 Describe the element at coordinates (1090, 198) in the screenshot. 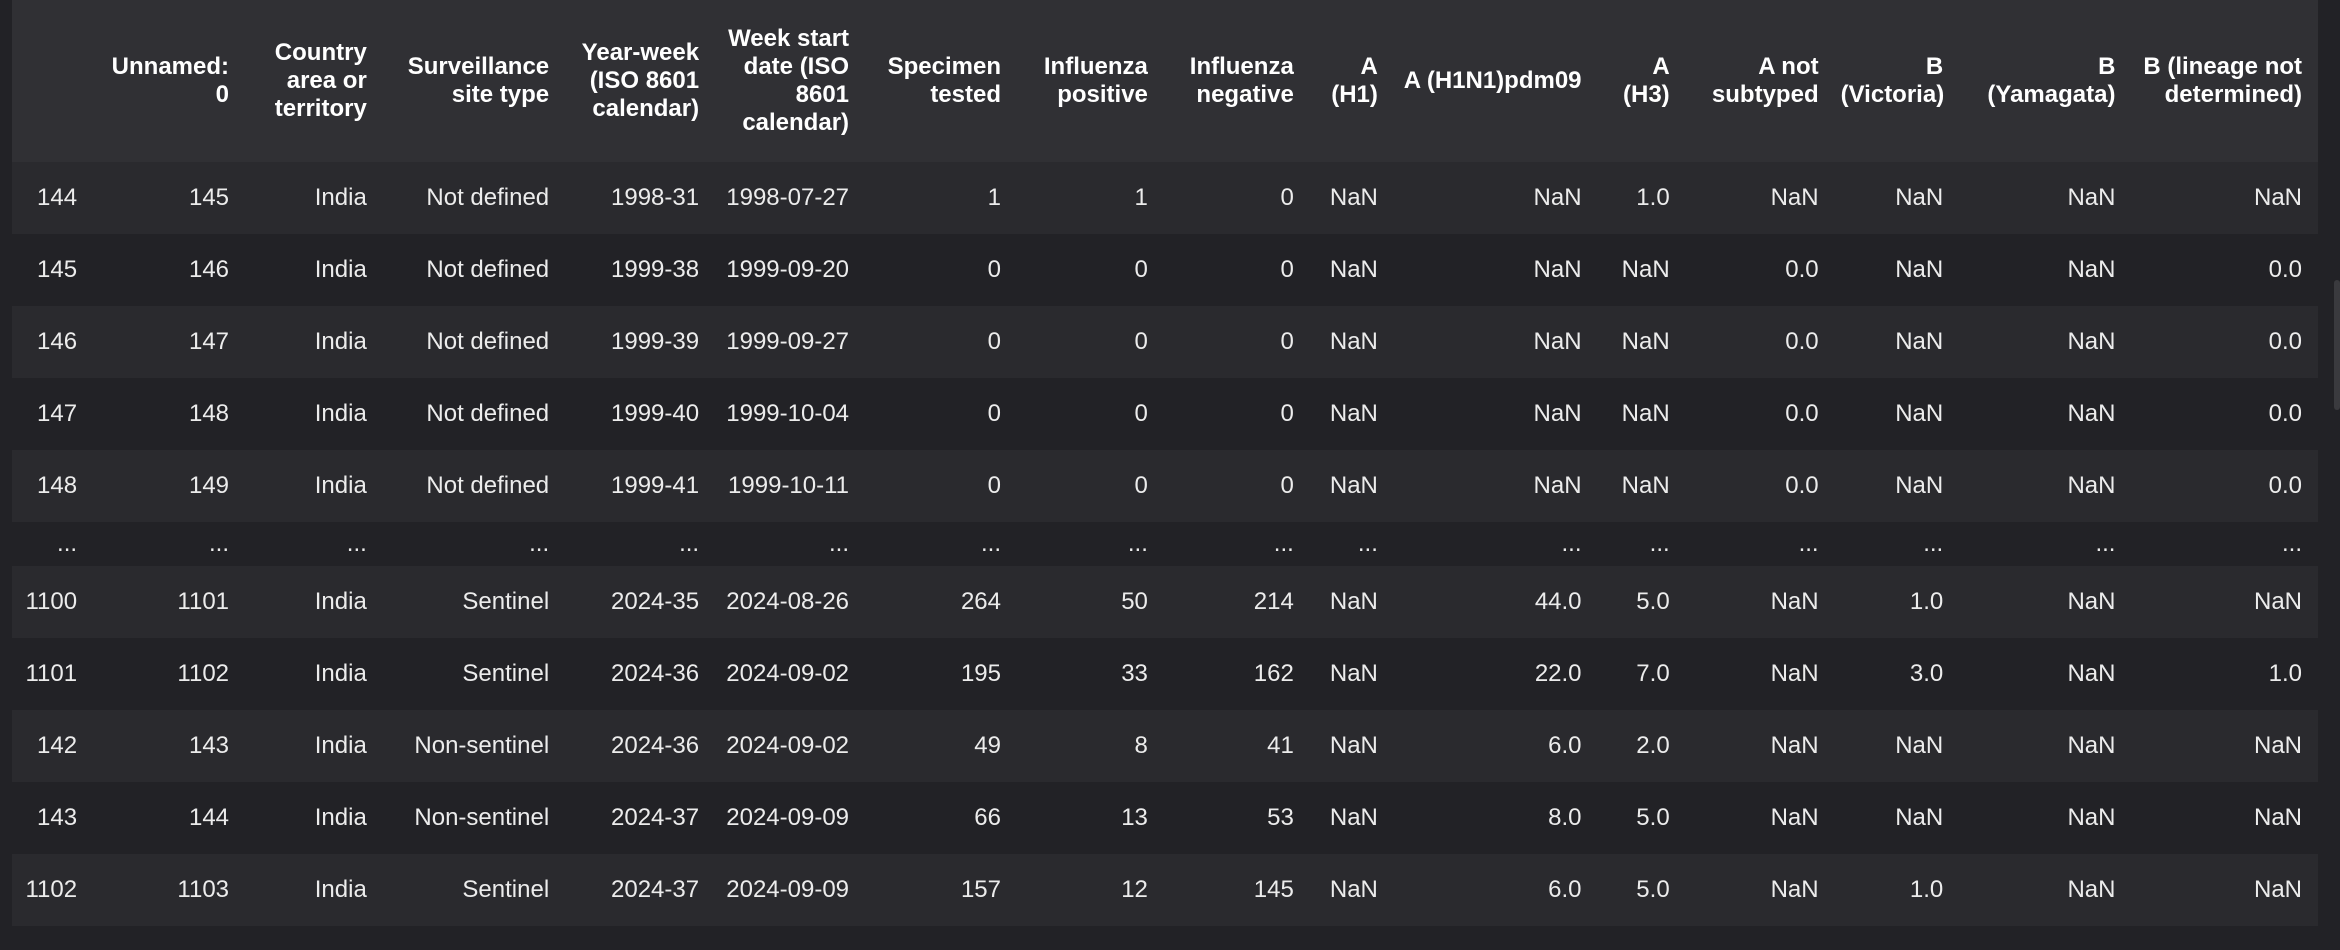

I see `table-cell: 1` at that location.